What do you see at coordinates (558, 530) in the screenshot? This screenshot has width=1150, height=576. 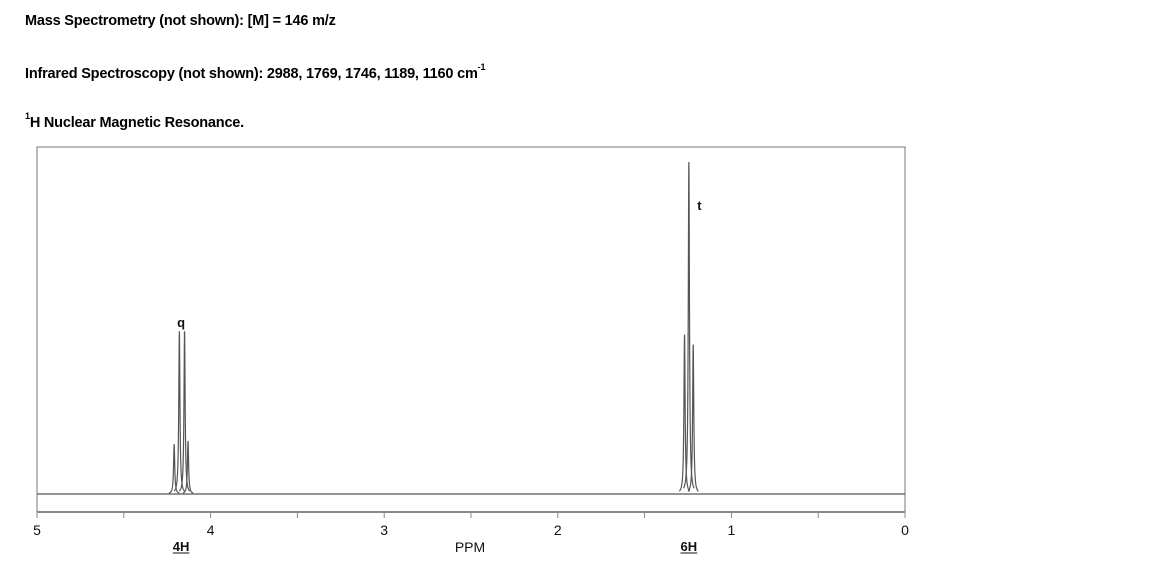 I see `x-tick-label: 2` at bounding box center [558, 530].